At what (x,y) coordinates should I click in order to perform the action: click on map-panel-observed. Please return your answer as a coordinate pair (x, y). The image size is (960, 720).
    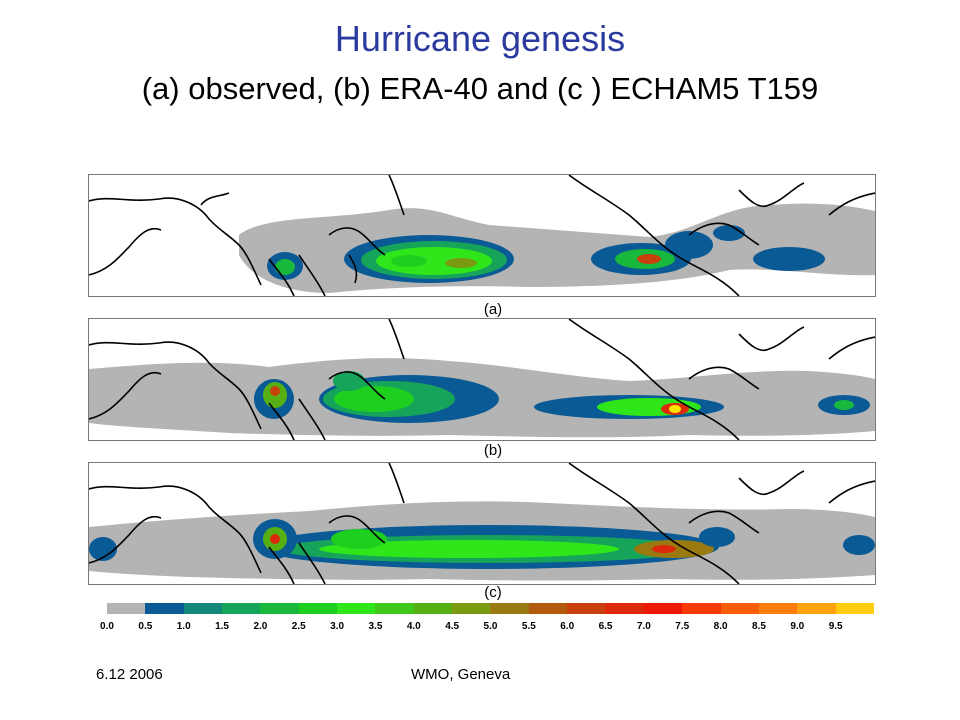
    Looking at the image, I should click on (482, 235).